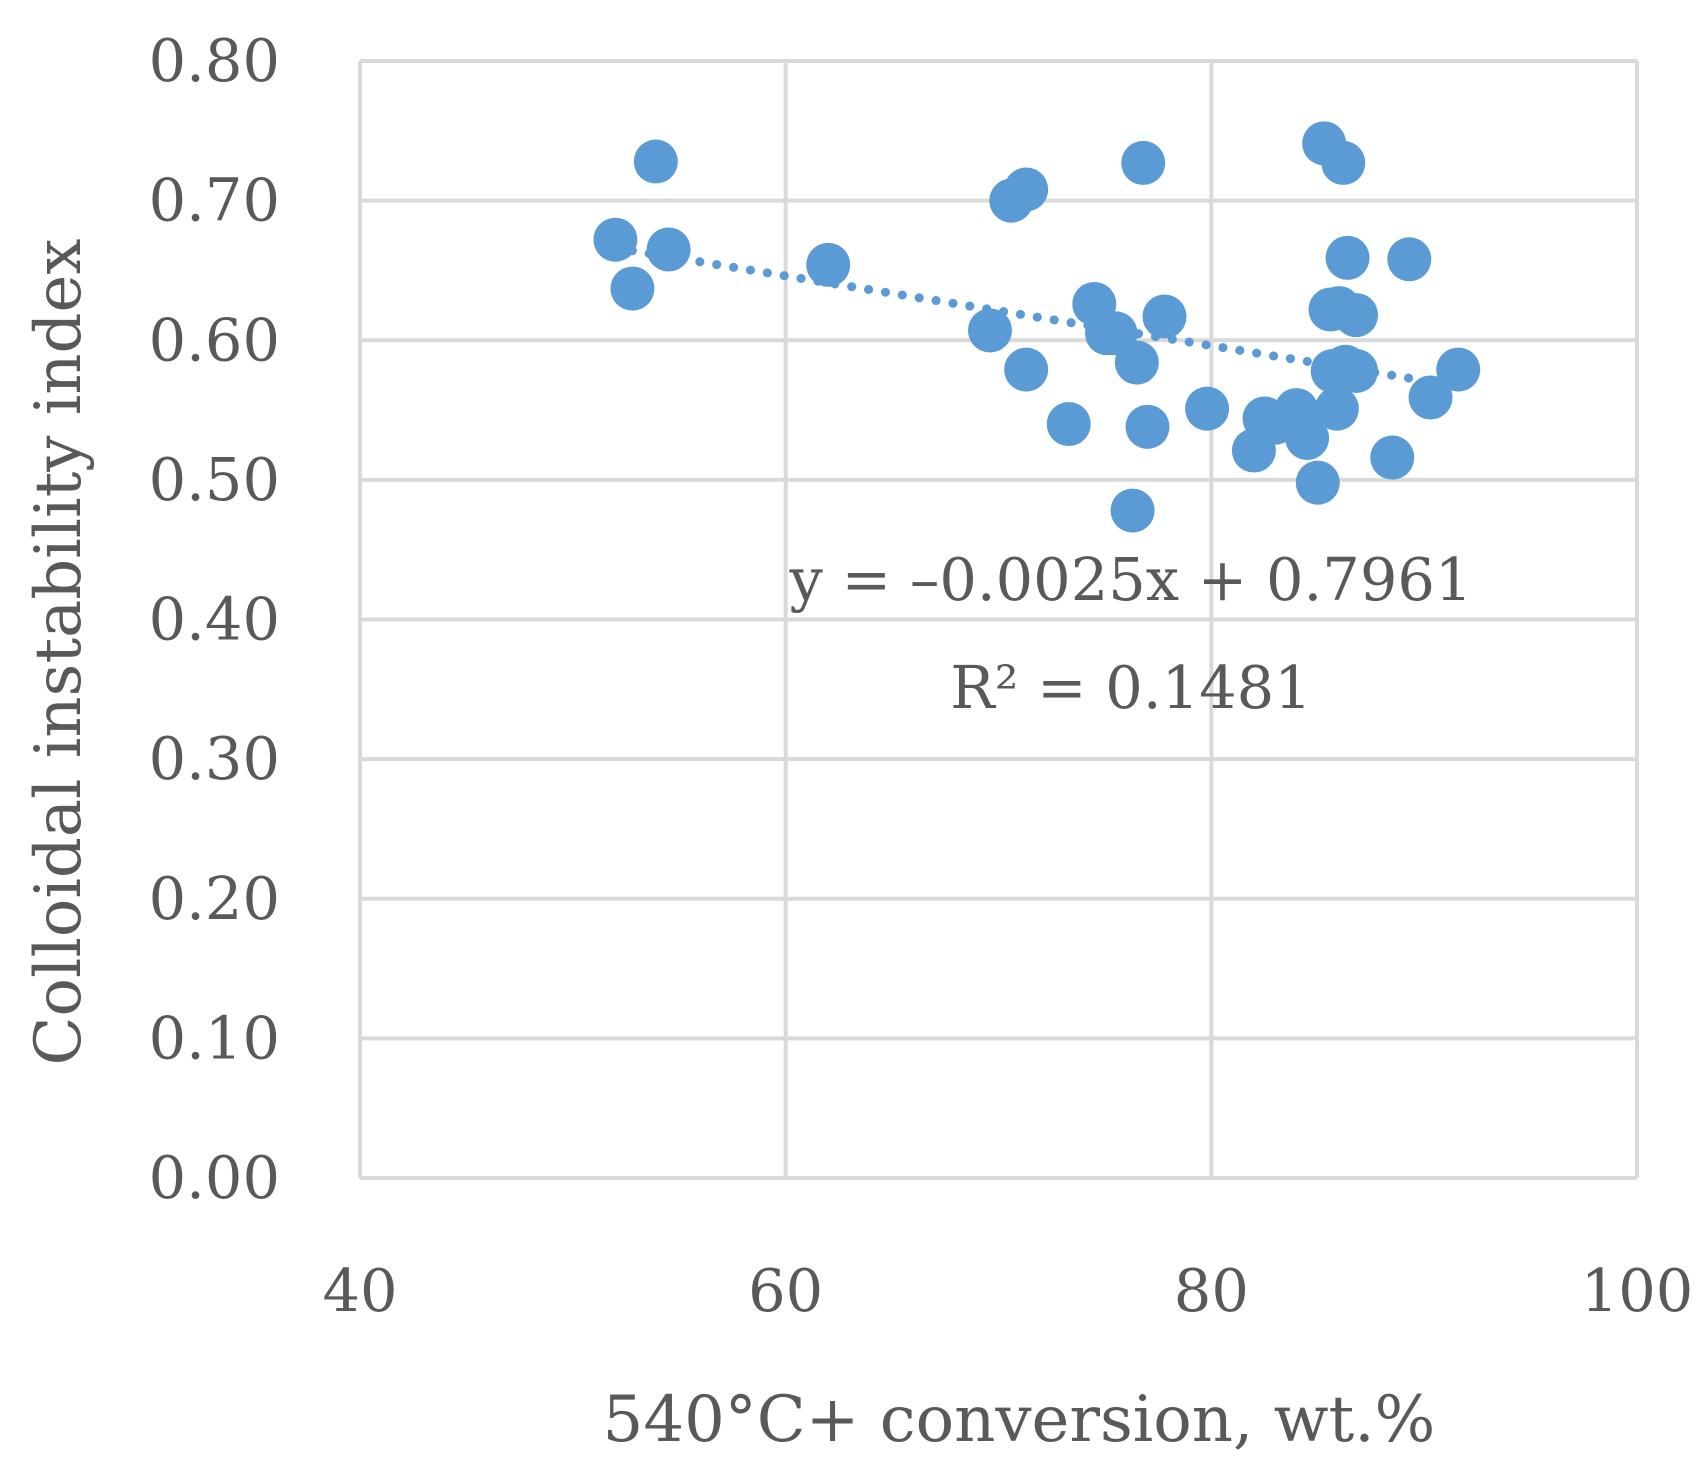 The image size is (1703, 1480). What do you see at coordinates (214, 339) in the screenshot?
I see `y-tick-label: 0.60` at bounding box center [214, 339].